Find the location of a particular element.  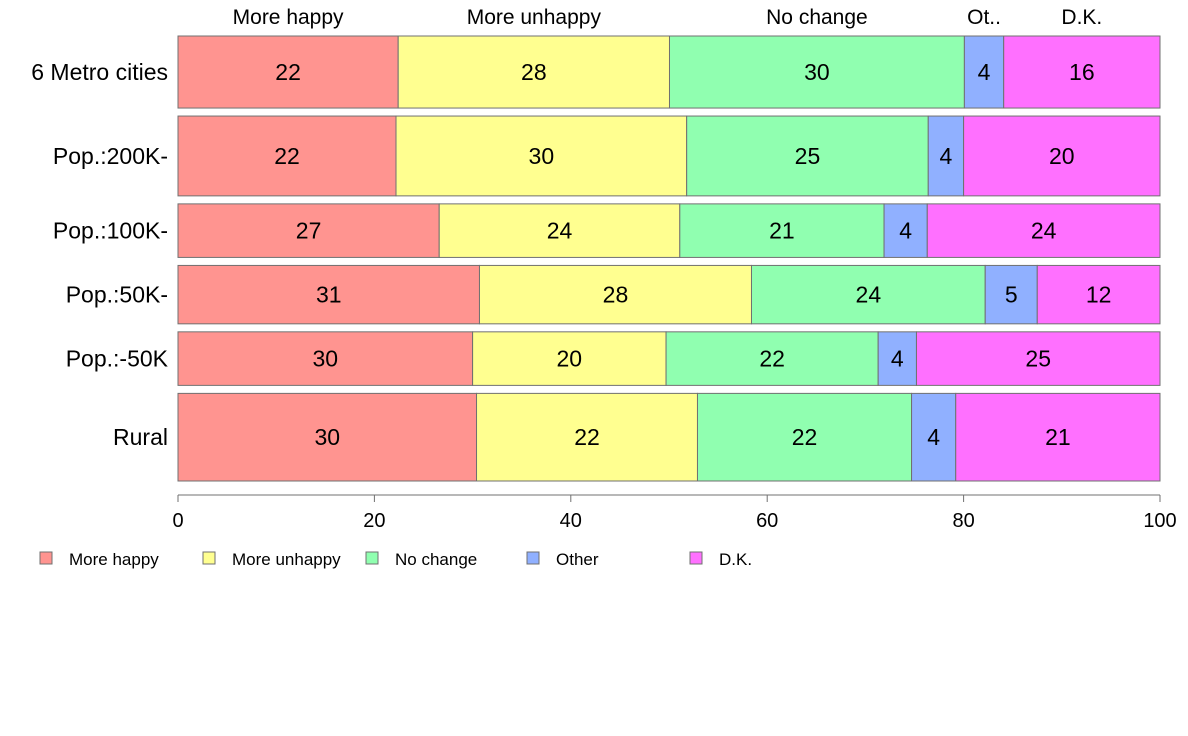

x-tick-label: 80 is located at coordinates (963, 521).